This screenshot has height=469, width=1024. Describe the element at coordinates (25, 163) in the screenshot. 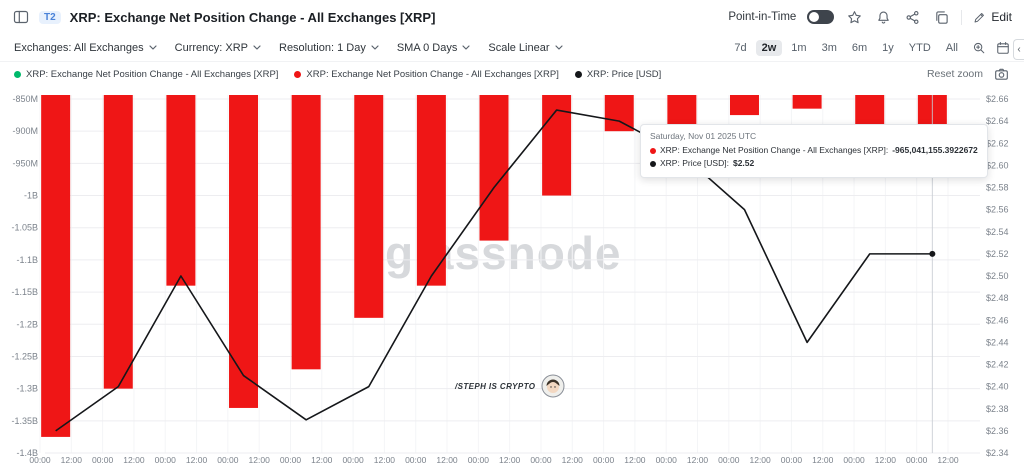

I see `left-axis-tick-label: -950M` at that location.